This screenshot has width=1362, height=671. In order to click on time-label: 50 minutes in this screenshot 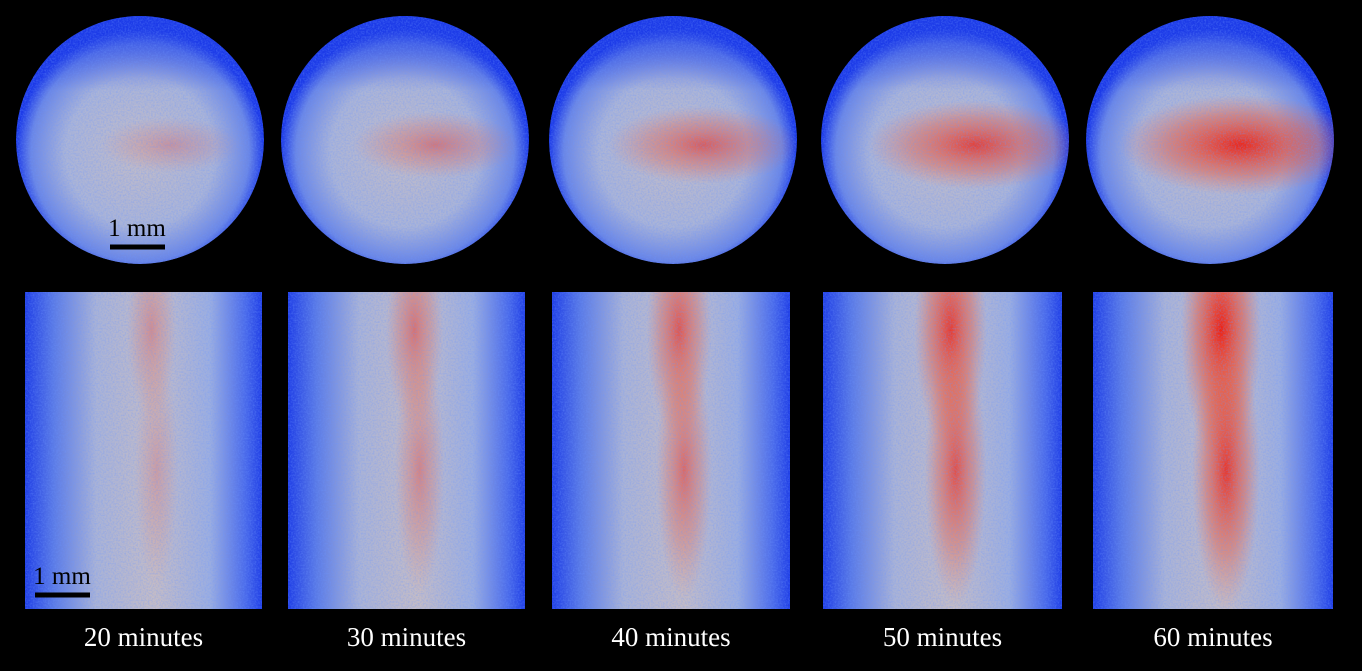, I will do `click(942, 637)`.